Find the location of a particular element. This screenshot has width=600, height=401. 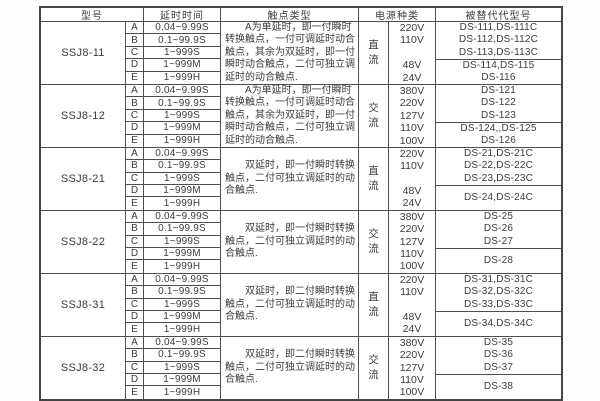

replaced-models-top-cell: DS-21,DS-21C DS-22,DS-22C DS-23,DS-23C is located at coordinates (498, 166).